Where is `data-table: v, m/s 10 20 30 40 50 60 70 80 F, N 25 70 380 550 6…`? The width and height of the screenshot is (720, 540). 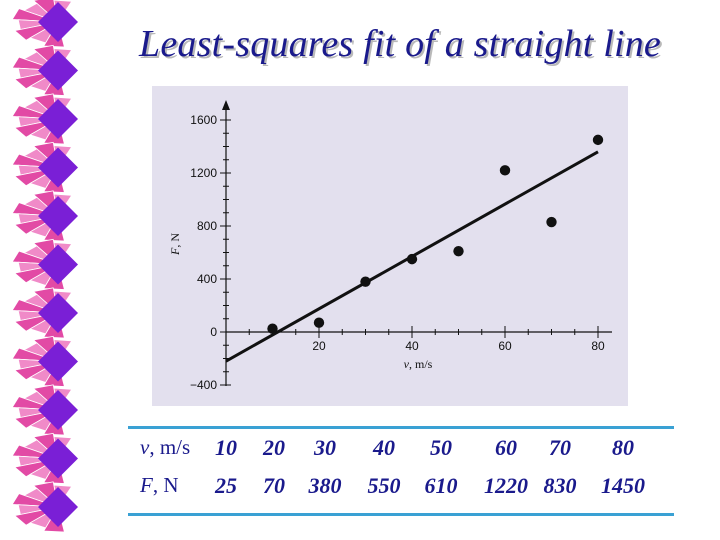
data-table: v, m/s 10 20 30 40 50 60 70 80 F, N 25 70 380 550 6… is located at coordinates (401, 471).